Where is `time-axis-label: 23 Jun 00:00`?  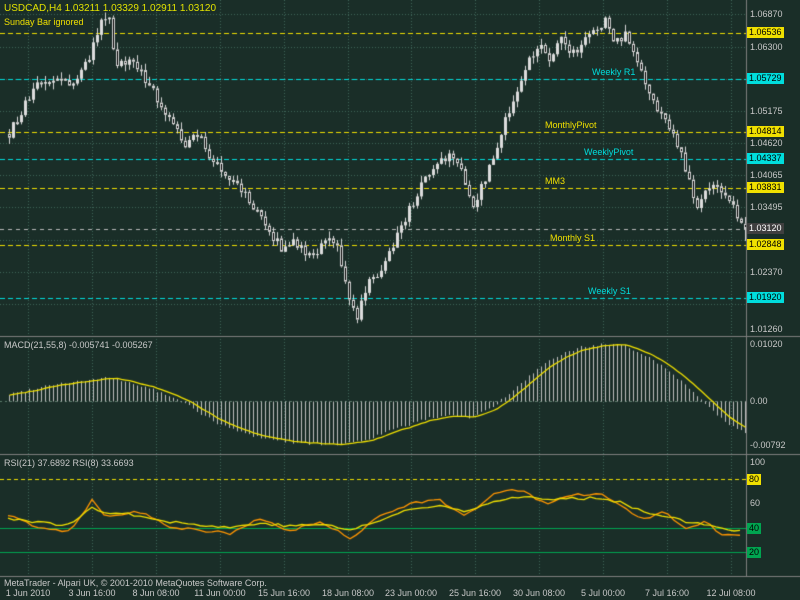
time-axis-label: 23 Jun 00:00 is located at coordinates (411, 593).